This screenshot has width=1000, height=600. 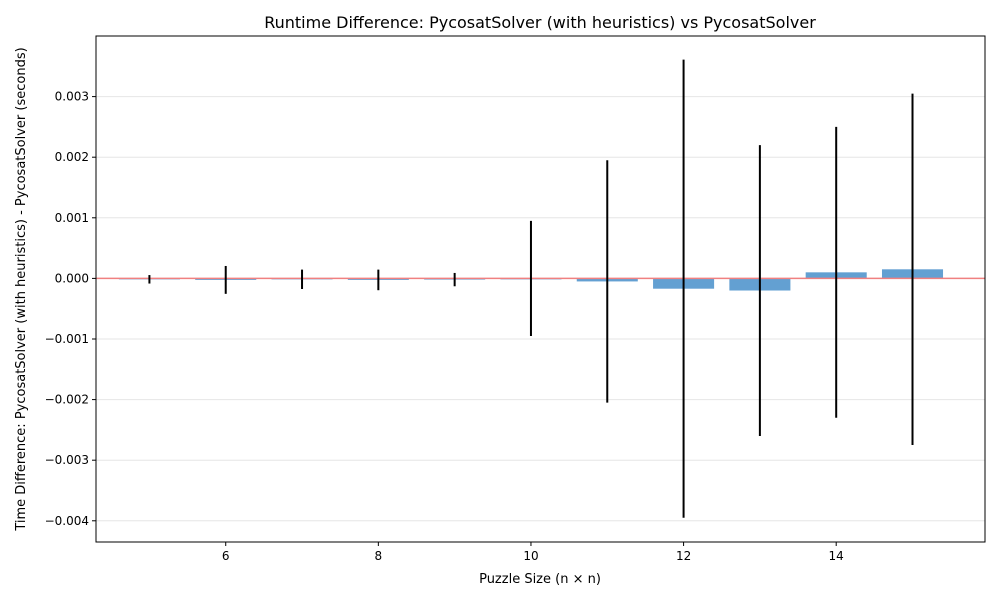 I want to click on x-axis-ticks: 6 8 10 12 14, so click(x=533, y=552).